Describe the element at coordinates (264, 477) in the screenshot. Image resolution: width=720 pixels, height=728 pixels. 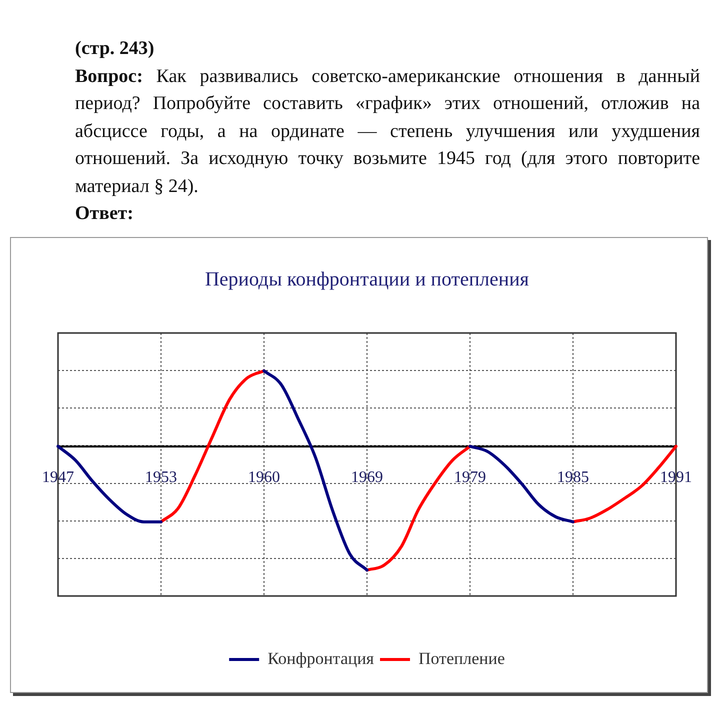
I see `x-tick-label: 1960` at that location.